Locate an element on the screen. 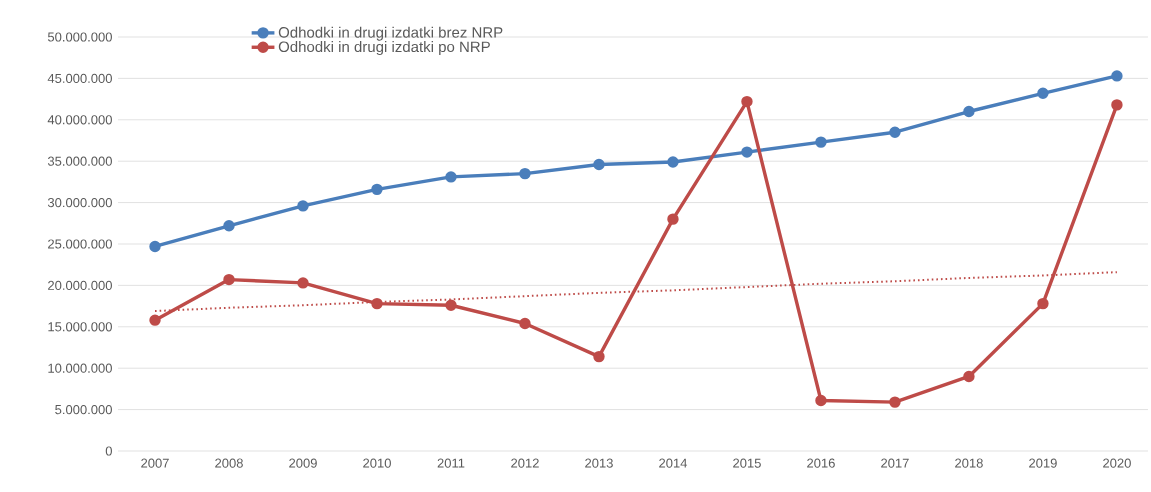  x-tick-label: 2018 is located at coordinates (969, 463).